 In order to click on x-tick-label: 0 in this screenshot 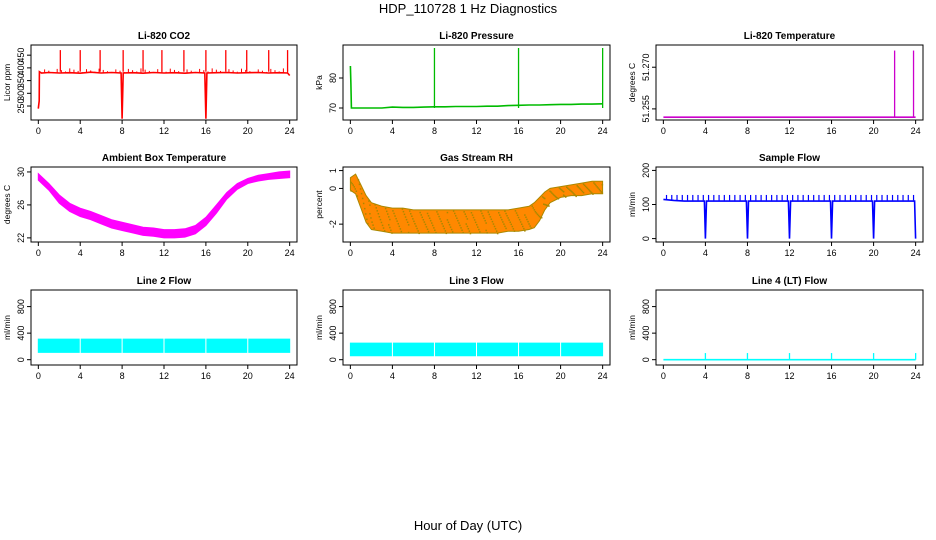, I will do `click(350, 253)`.